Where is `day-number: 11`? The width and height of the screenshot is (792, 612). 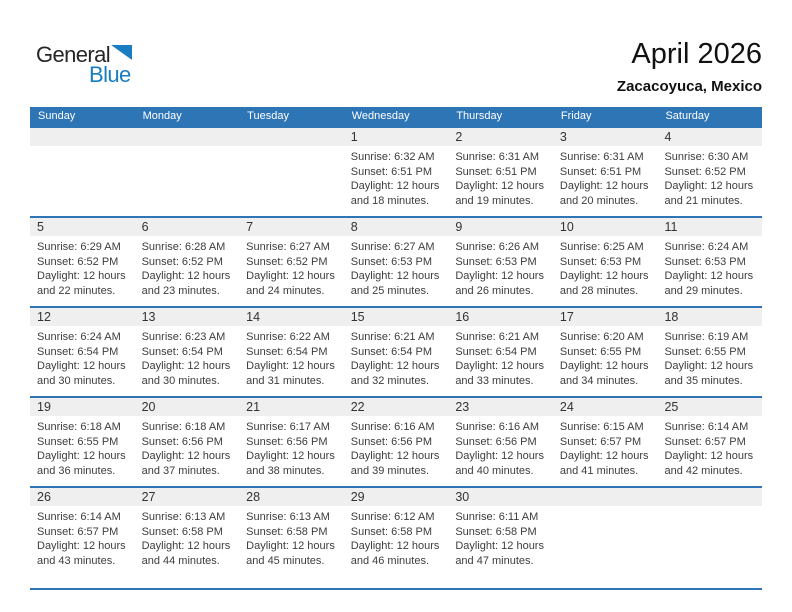 day-number: 11 is located at coordinates (710, 227).